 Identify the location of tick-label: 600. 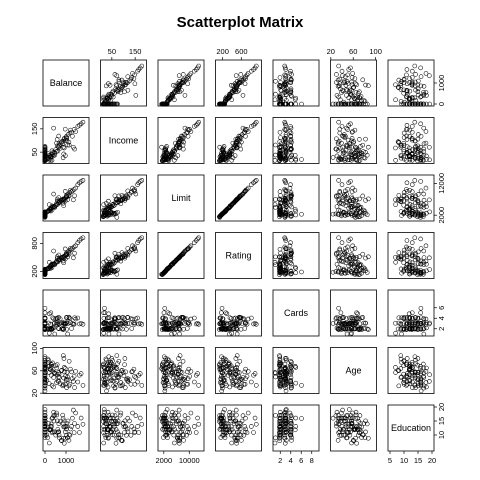
(241, 51).